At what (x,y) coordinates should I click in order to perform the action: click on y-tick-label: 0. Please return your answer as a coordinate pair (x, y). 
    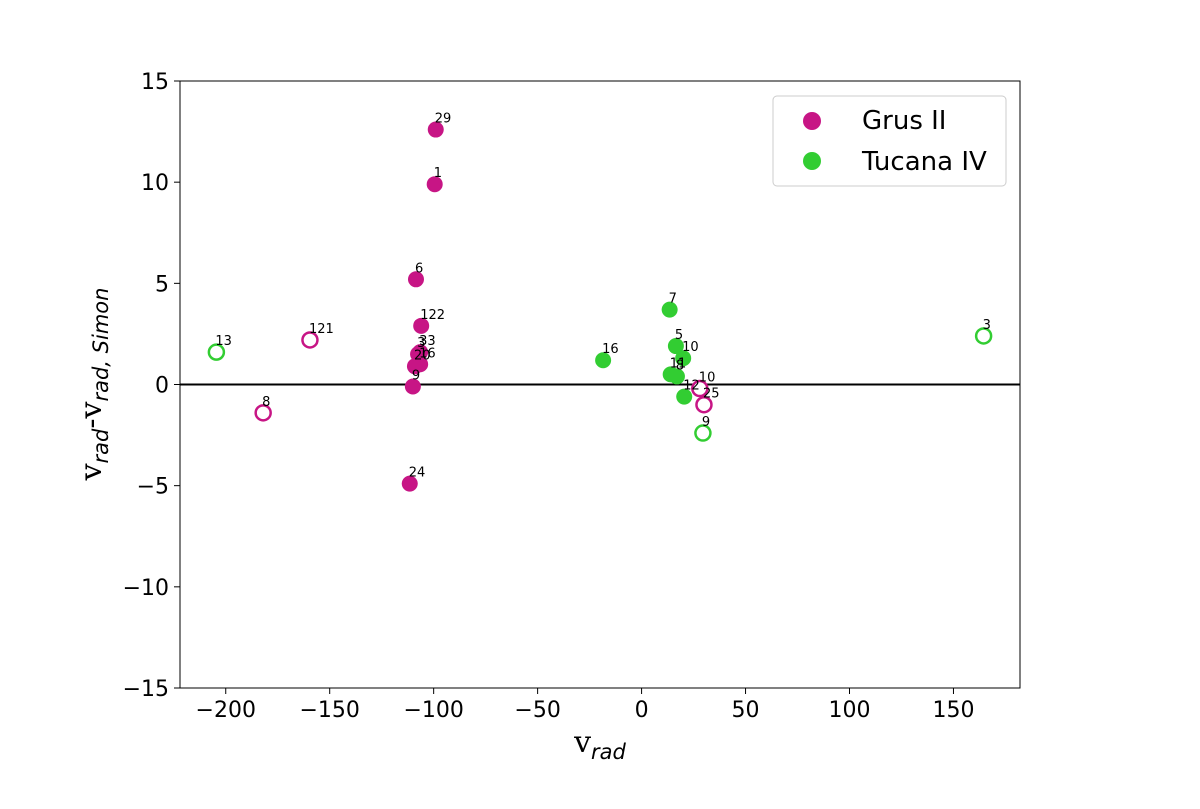
    Looking at the image, I should click on (162, 386).